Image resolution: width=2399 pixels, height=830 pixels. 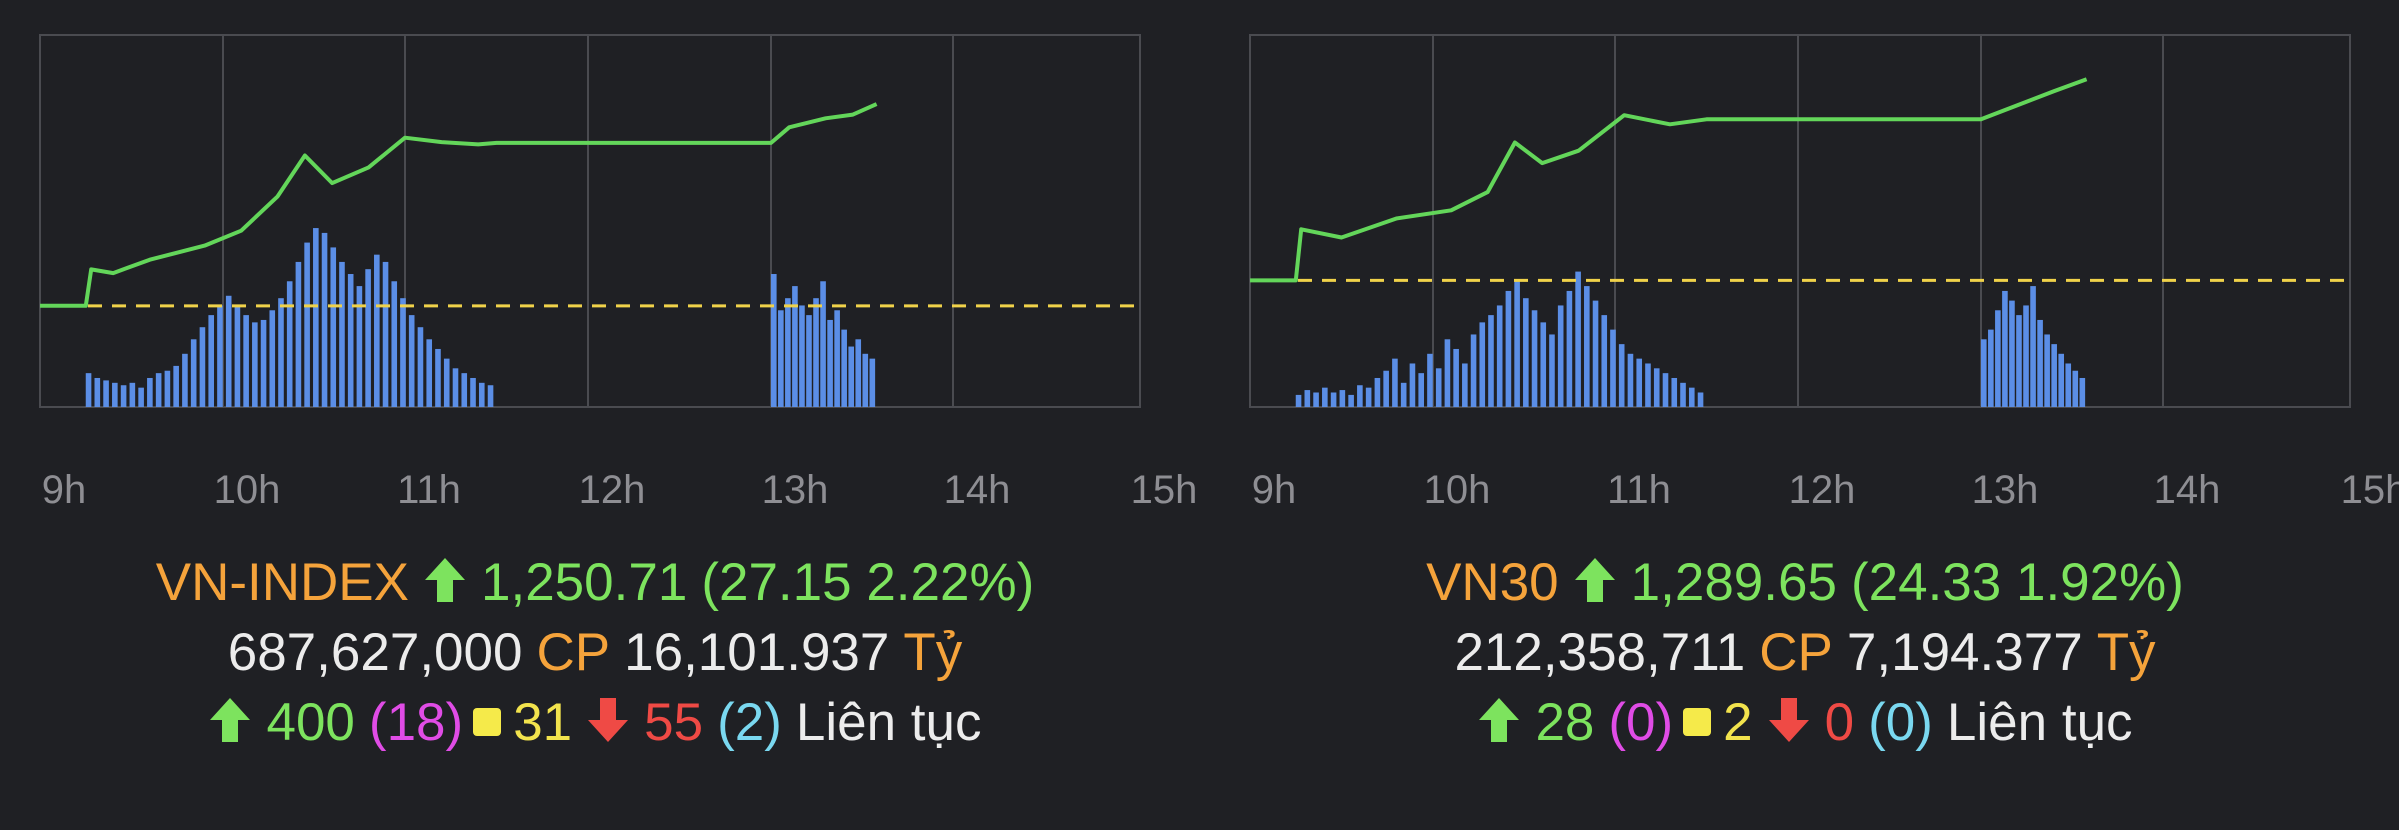 What do you see at coordinates (757, 652) in the screenshot?
I see `turnover-value: 16,101.937` at bounding box center [757, 652].